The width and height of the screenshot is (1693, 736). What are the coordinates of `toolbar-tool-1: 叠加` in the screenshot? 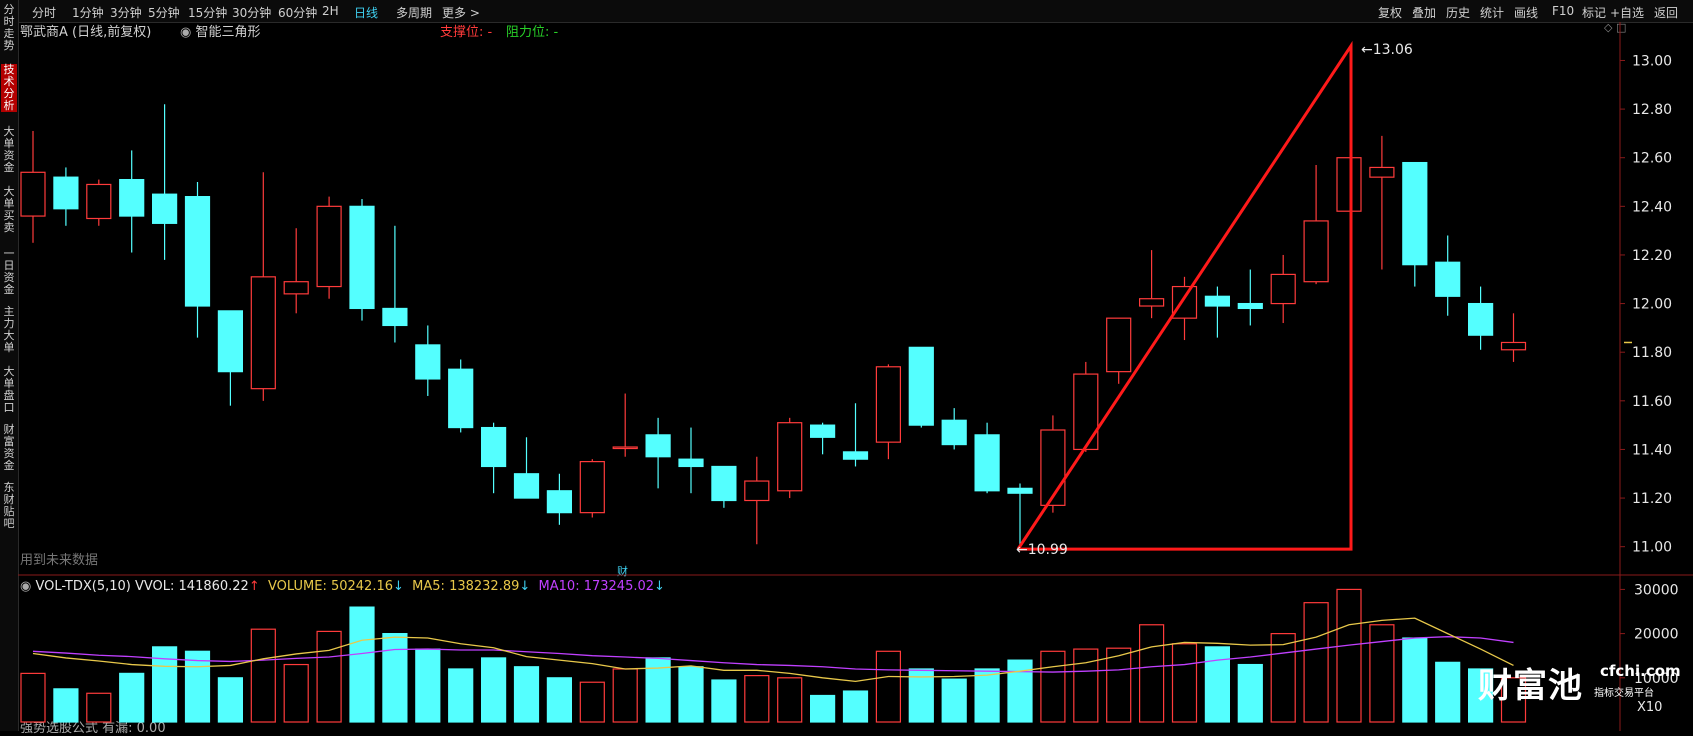 It's located at (1424, 13).